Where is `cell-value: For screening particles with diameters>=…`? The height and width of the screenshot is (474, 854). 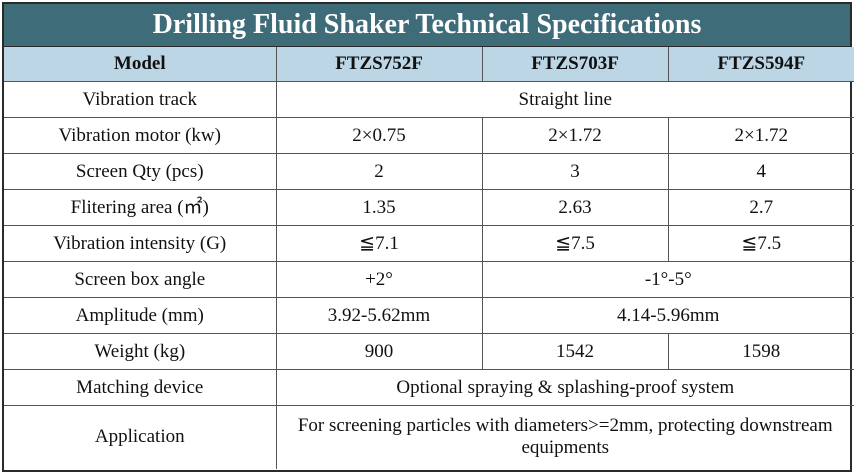 cell-value: For screening particles with diameters>=… is located at coordinates (564, 437).